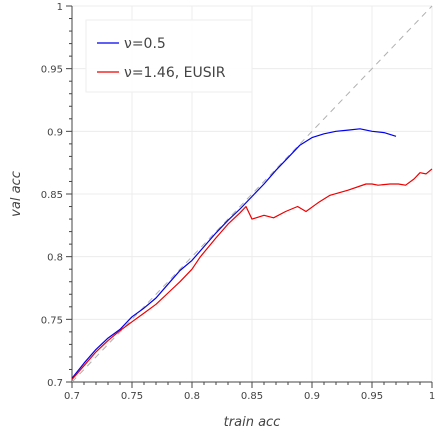  Describe the element at coordinates (52, 195) in the screenshot. I see `y-tick-label: 0.85` at that location.